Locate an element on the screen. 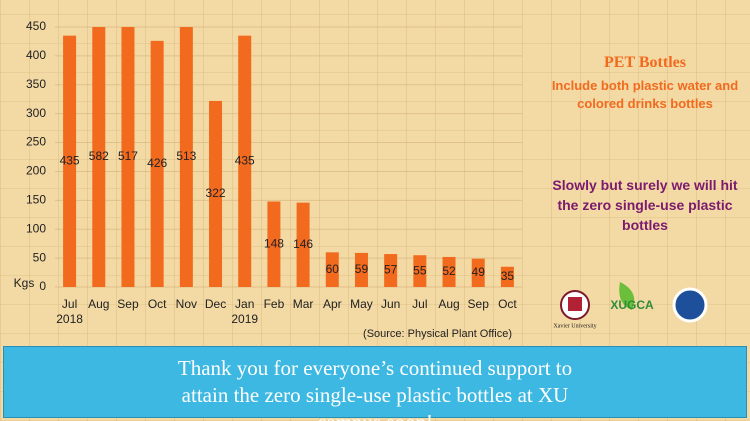  data-label: 146 is located at coordinates (303, 244).